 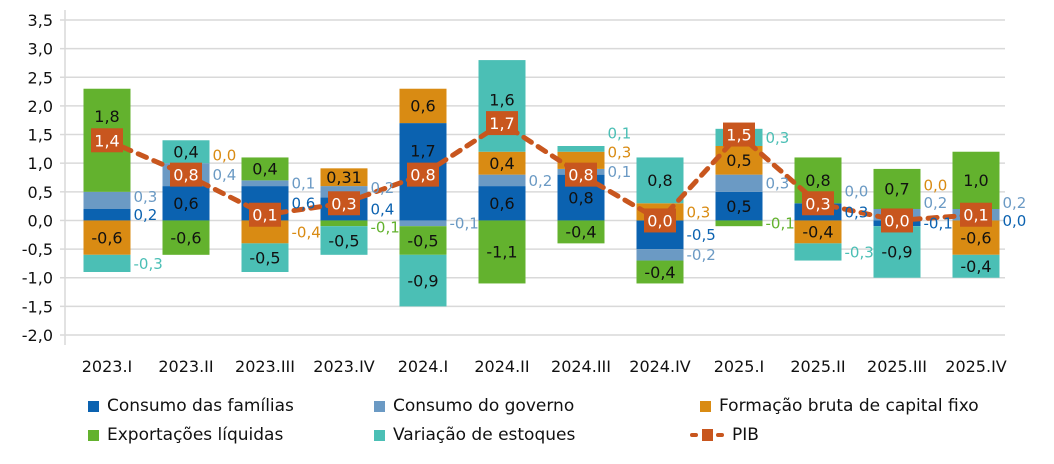 What do you see at coordinates (37, 306) in the screenshot?
I see `y-tick-label: -1,5` at bounding box center [37, 306].